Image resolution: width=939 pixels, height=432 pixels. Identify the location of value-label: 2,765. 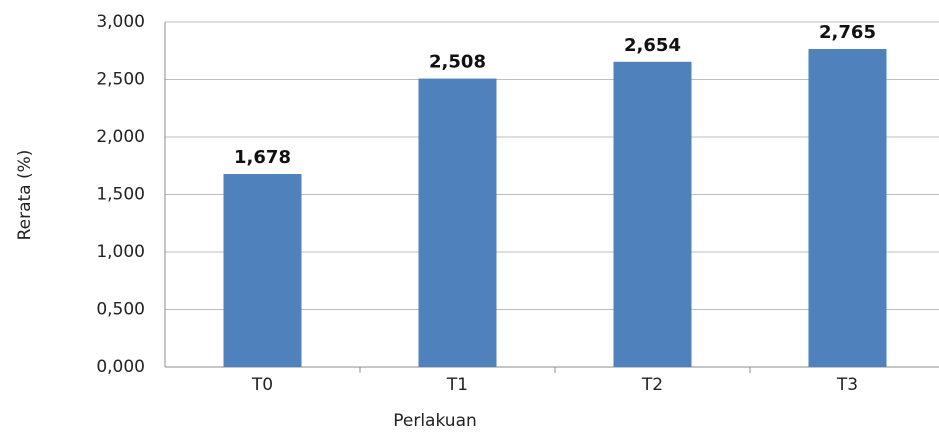
(847, 32).